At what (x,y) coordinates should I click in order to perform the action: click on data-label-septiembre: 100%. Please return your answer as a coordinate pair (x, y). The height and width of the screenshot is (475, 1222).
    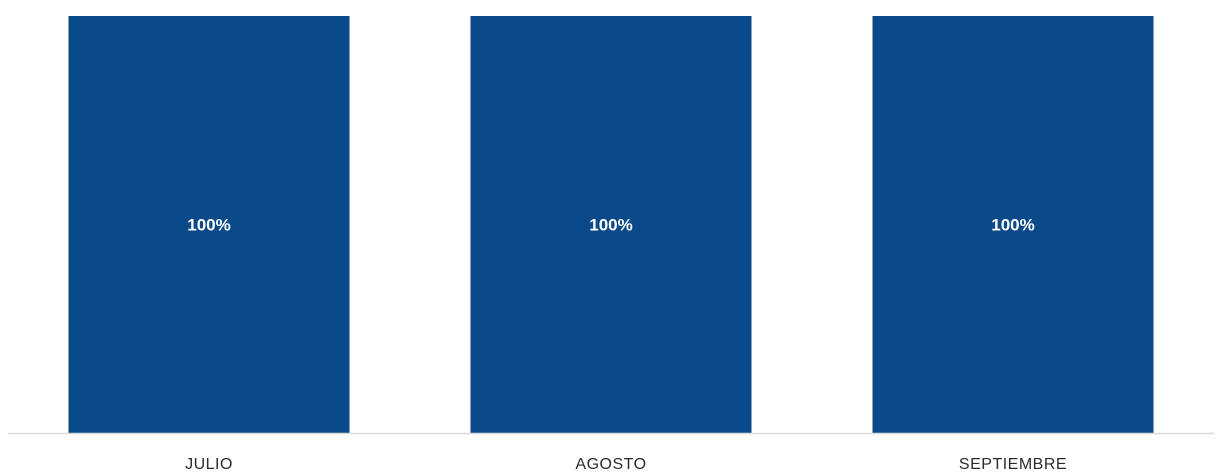
    Looking at the image, I should click on (1012, 225).